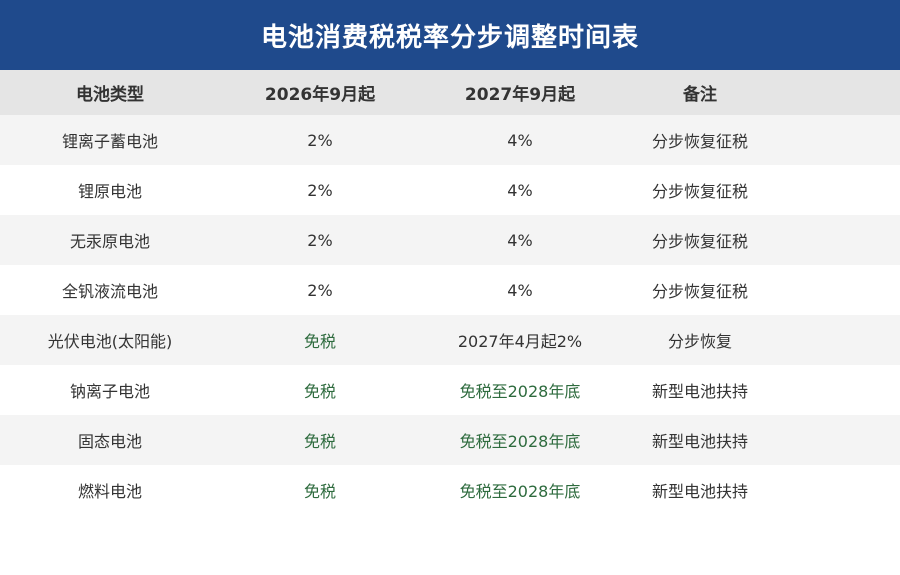  What do you see at coordinates (700, 95) in the screenshot?
I see `header-note: 备注` at bounding box center [700, 95].